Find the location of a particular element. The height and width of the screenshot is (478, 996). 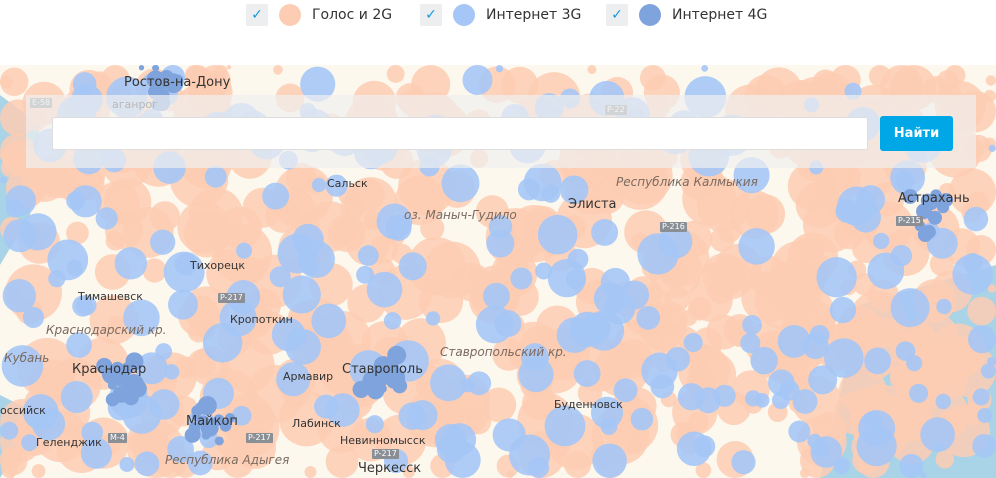

legend-voice-2g: ✓ Голос и 2G is located at coordinates (319, 15).